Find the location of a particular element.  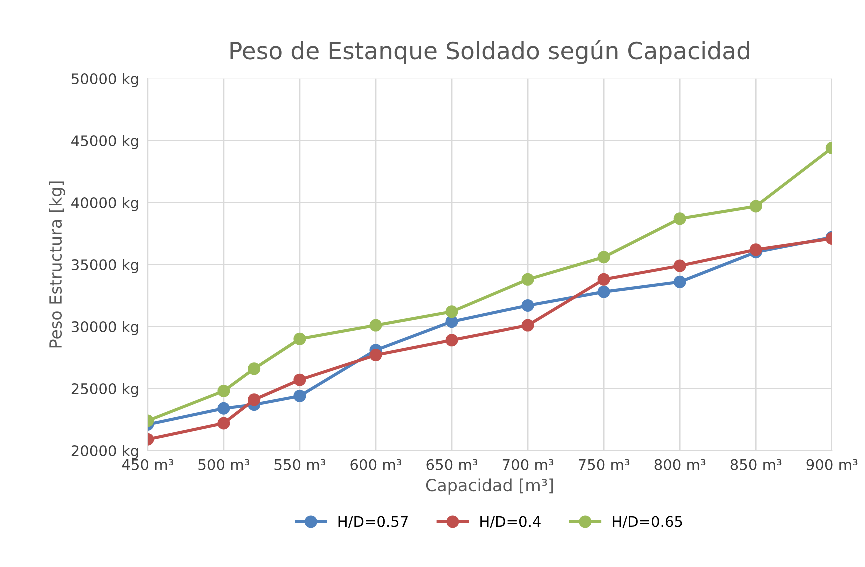

x-tick-label: 650 m³ is located at coordinates (452, 464).